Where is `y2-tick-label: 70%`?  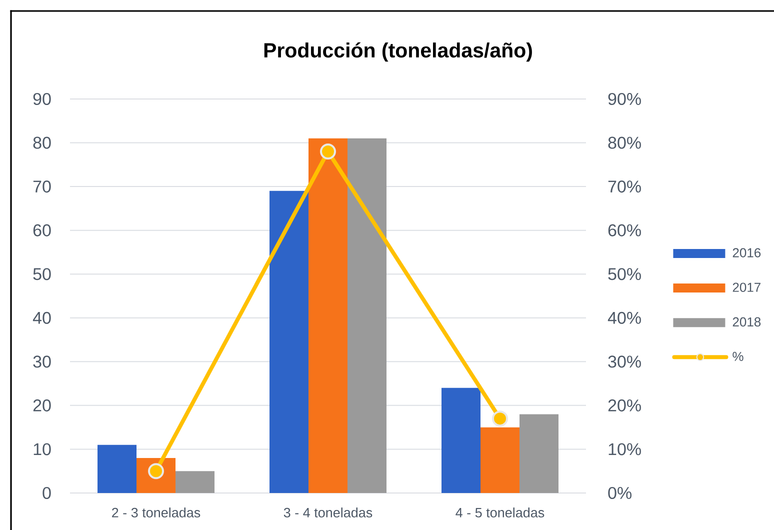
y2-tick-label: 70% is located at coordinates (624, 186).